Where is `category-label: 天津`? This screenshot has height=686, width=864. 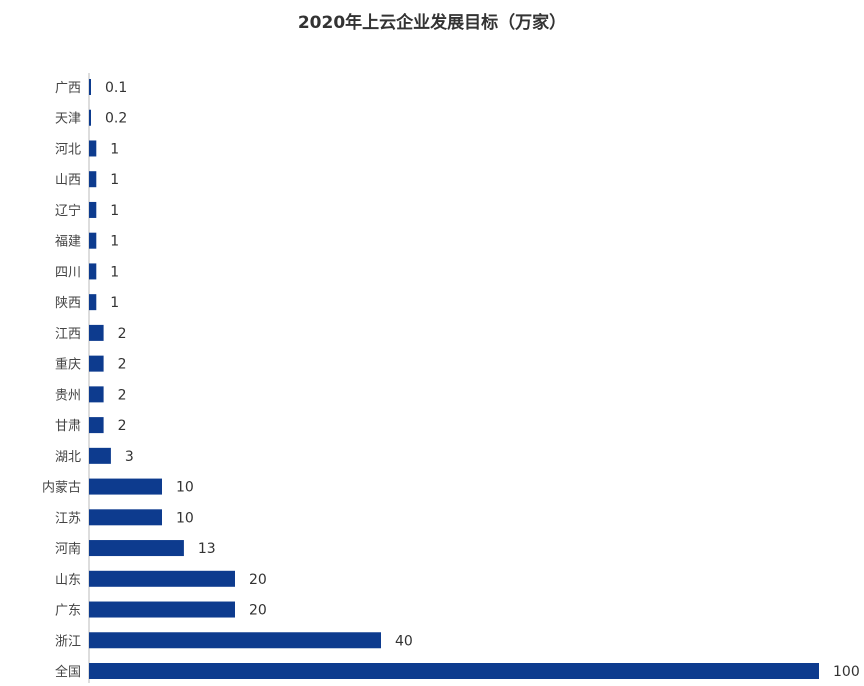 category-label: 天津 is located at coordinates (68, 119).